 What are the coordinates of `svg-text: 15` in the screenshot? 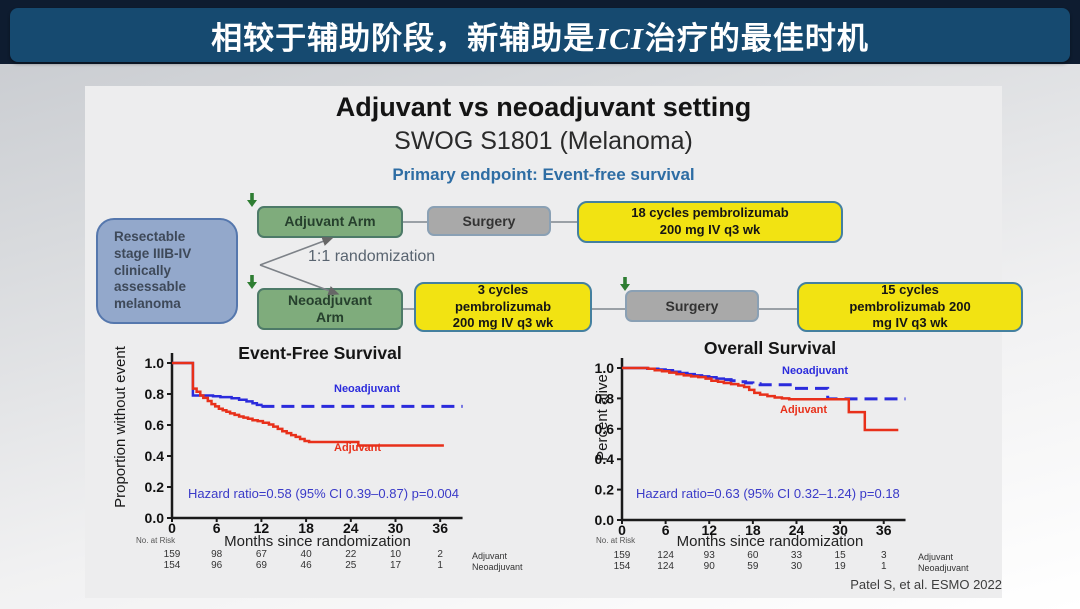 It's located at (841, 555).